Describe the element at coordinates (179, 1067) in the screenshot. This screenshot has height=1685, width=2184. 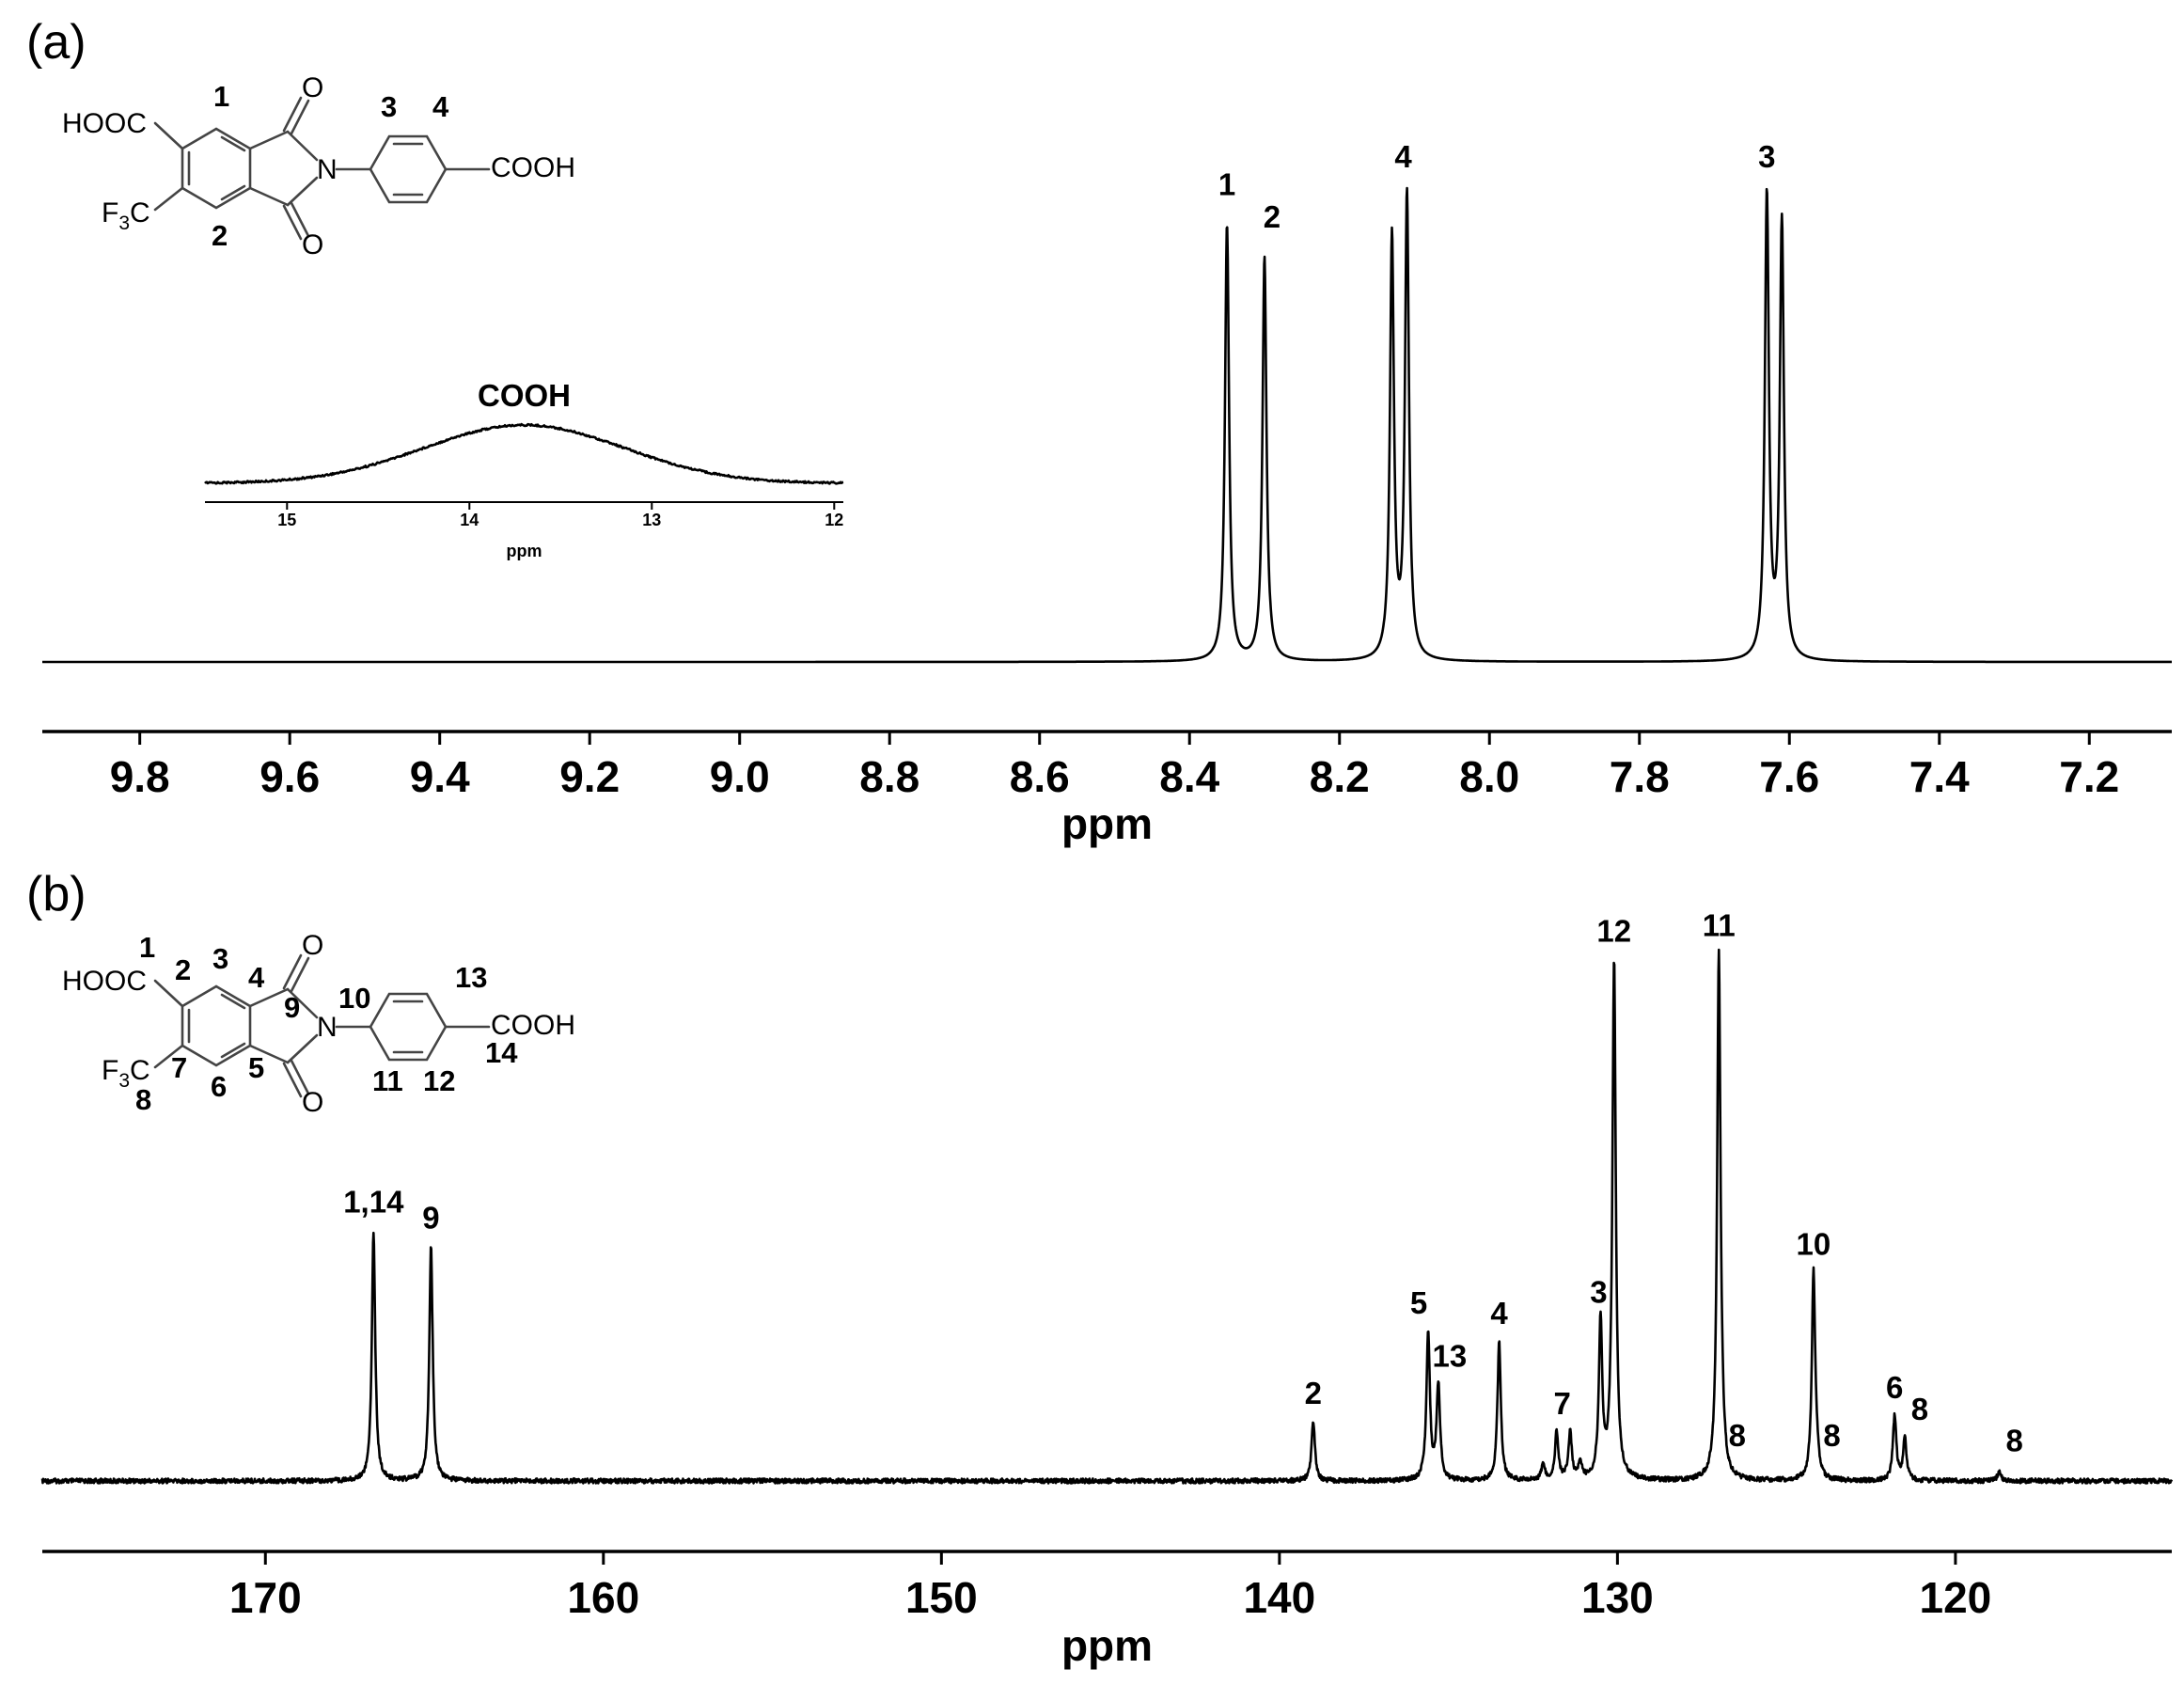
I see `structure-b-num-7: 7` at that location.